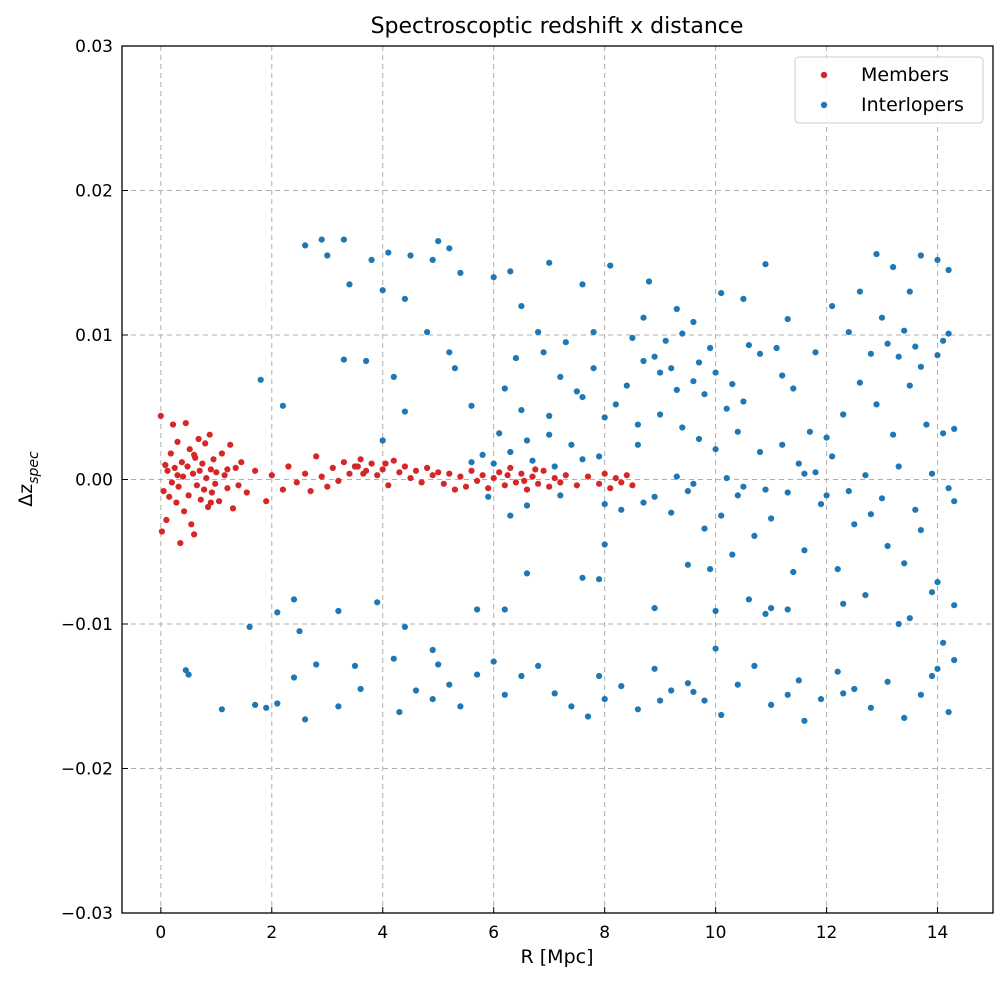  I want to click on x-tick-label: 4, so click(382, 933).